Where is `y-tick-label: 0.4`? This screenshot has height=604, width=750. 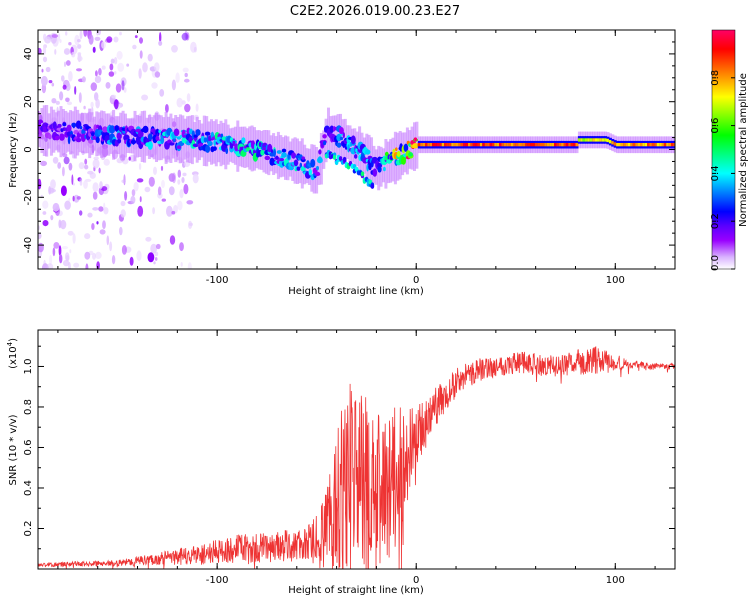 y-tick-label: 0.4 is located at coordinates (28, 488).